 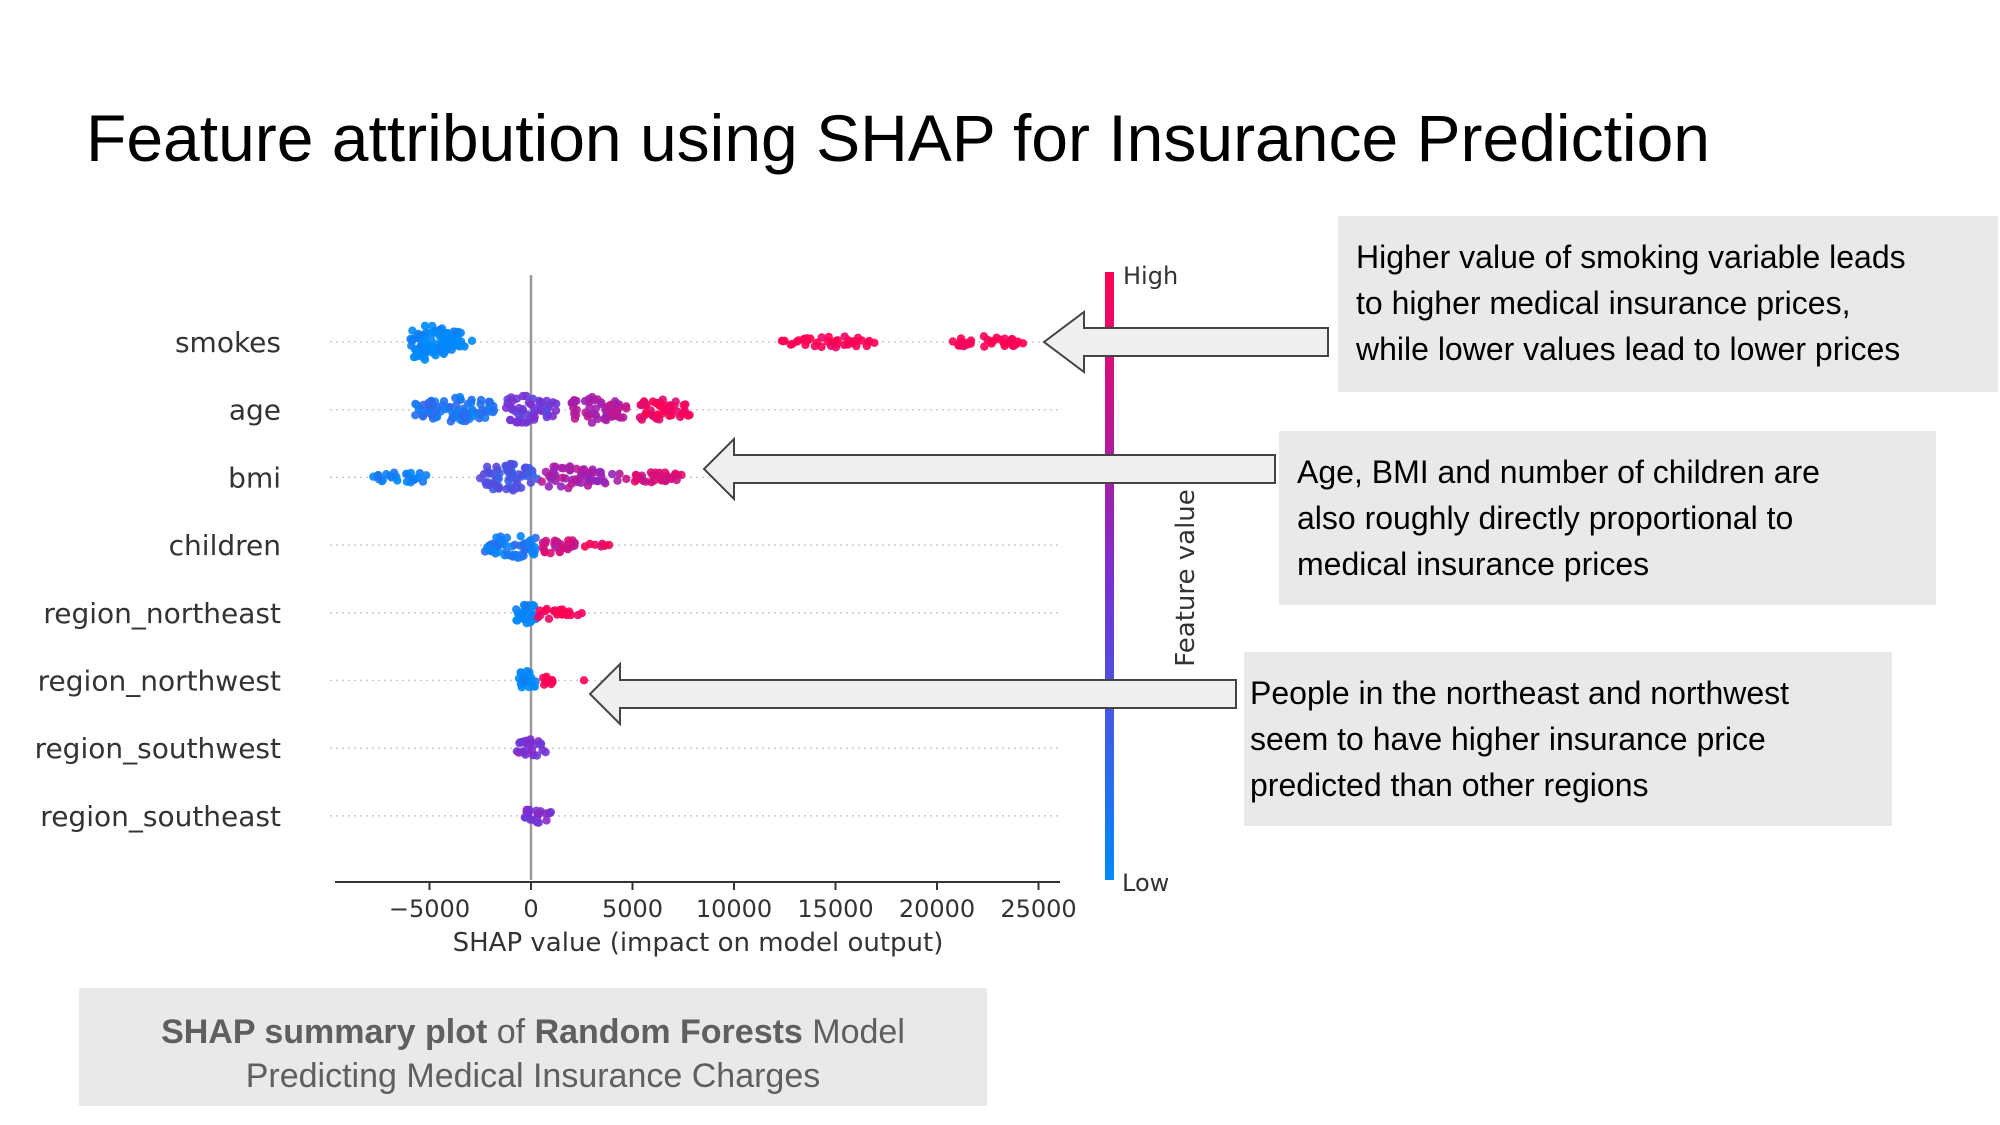 What do you see at coordinates (1508, 739) in the screenshot?
I see `callout-region-line-2: seem to have higher insurance price` at bounding box center [1508, 739].